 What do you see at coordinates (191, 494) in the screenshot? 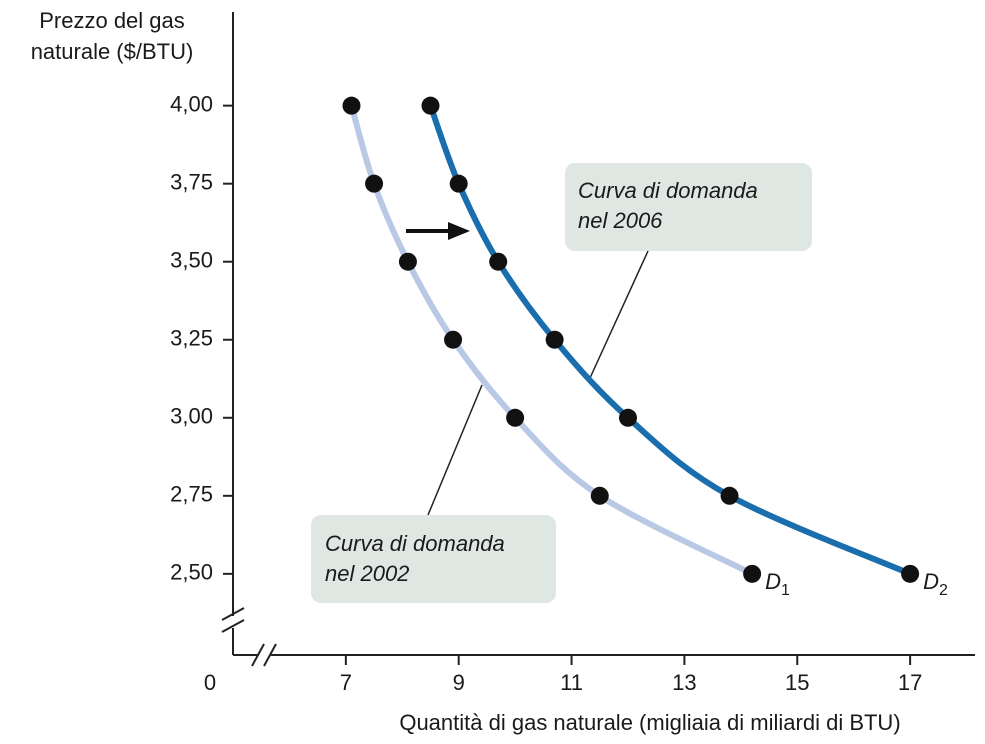
I see `y-tick-label: 2,75` at bounding box center [191, 494].